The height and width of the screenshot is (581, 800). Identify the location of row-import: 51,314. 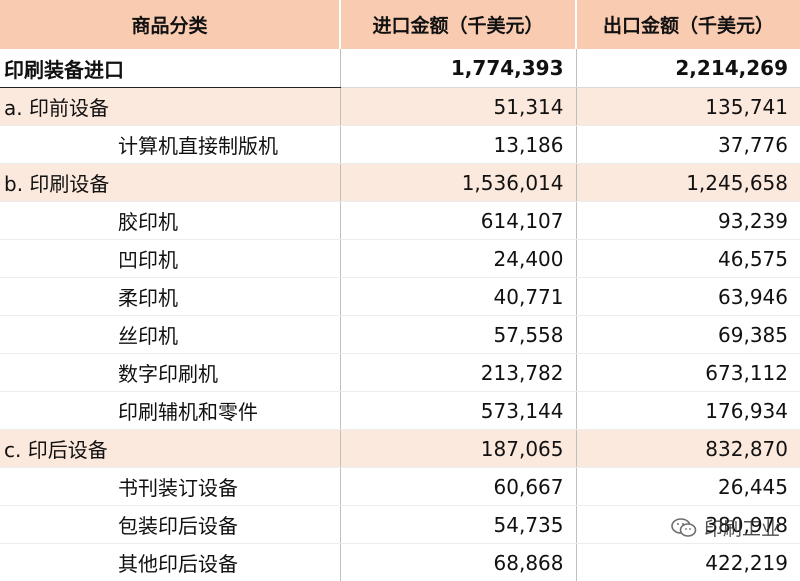
(458, 107).